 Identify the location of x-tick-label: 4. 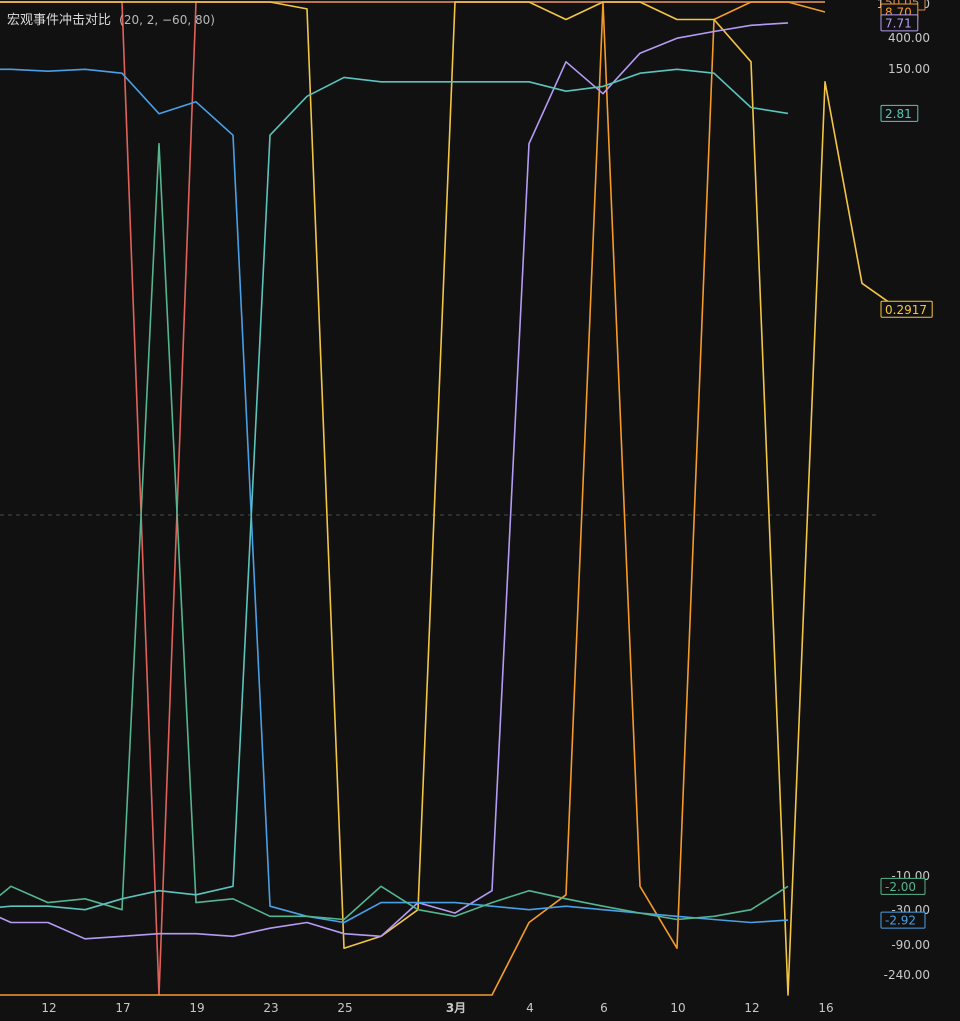
(530, 1008).